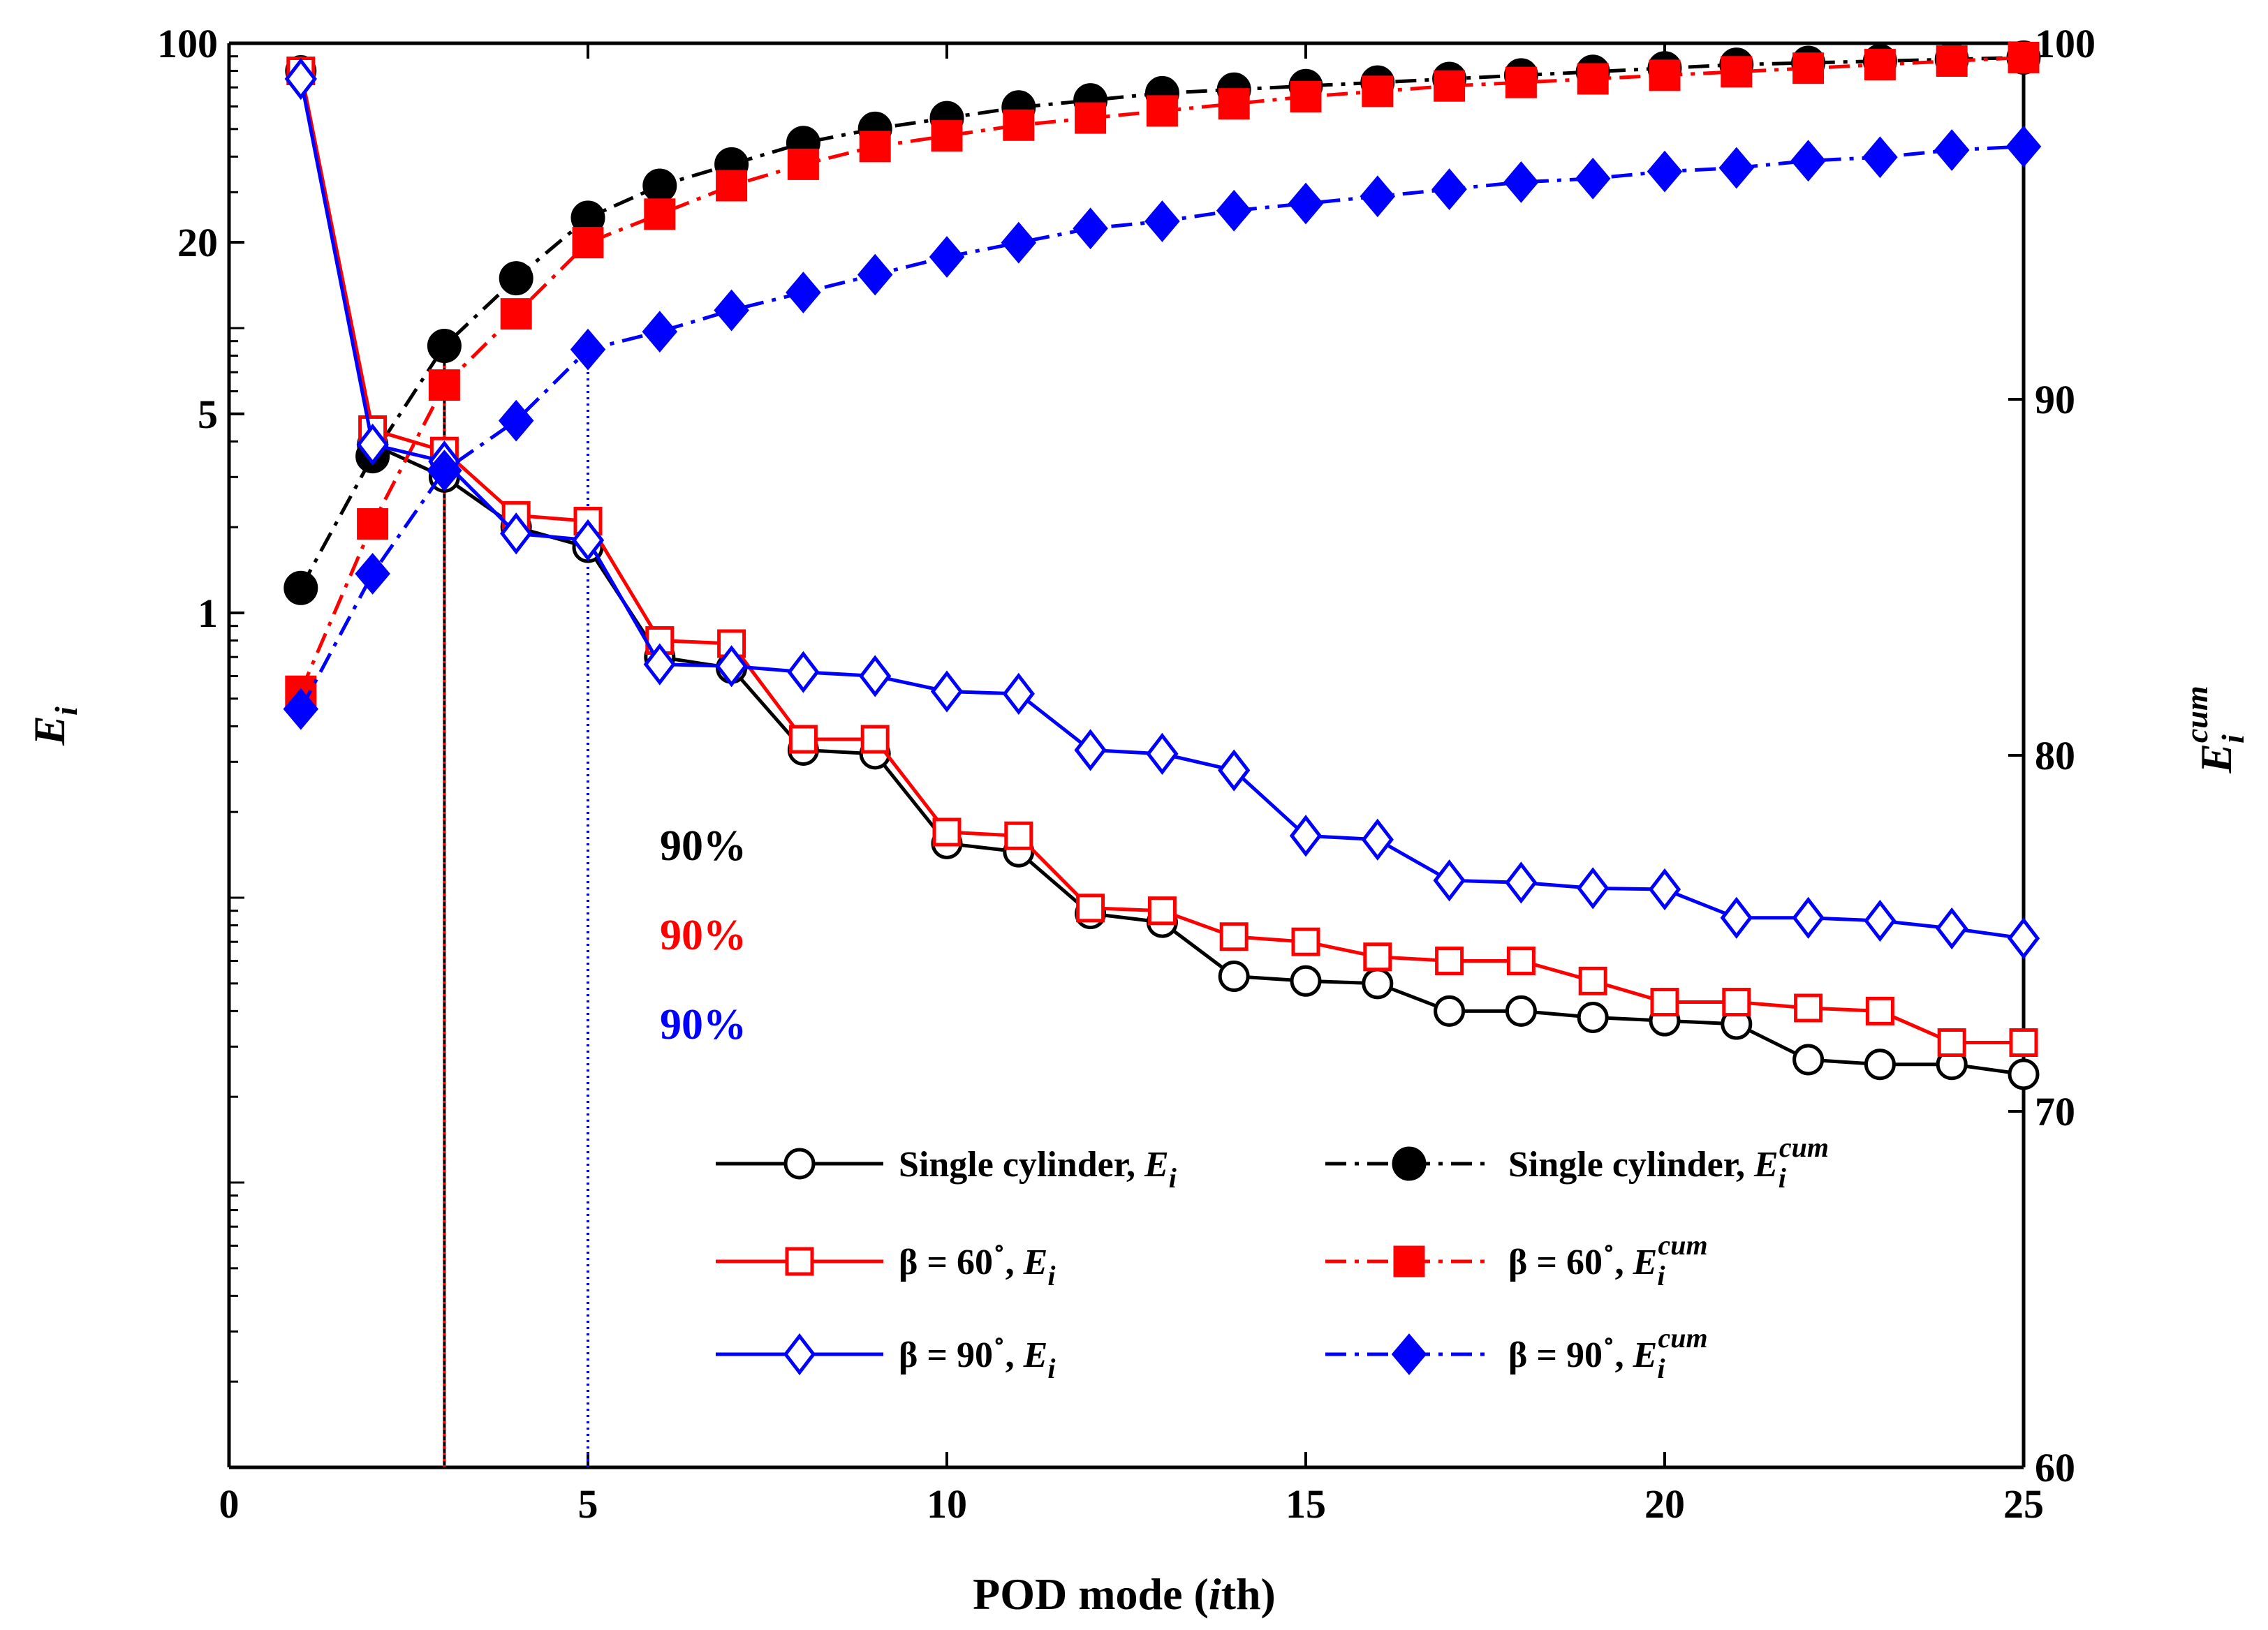 The image size is (2268, 1630). Describe the element at coordinates (2065, 43) in the screenshot. I see `right-y-tick-label: 100` at that location.